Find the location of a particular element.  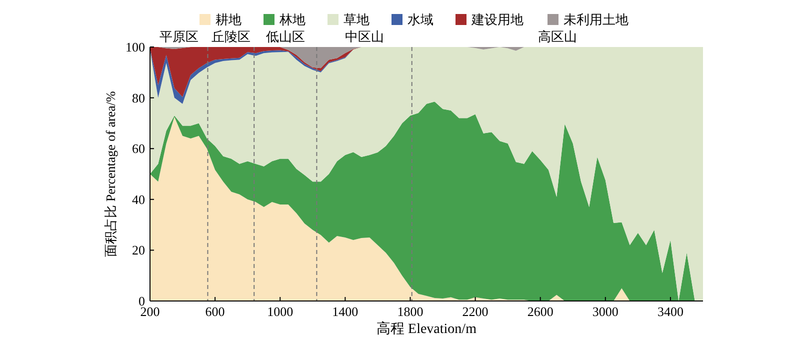

legend-label: 耕地 is located at coordinates (229, 20).